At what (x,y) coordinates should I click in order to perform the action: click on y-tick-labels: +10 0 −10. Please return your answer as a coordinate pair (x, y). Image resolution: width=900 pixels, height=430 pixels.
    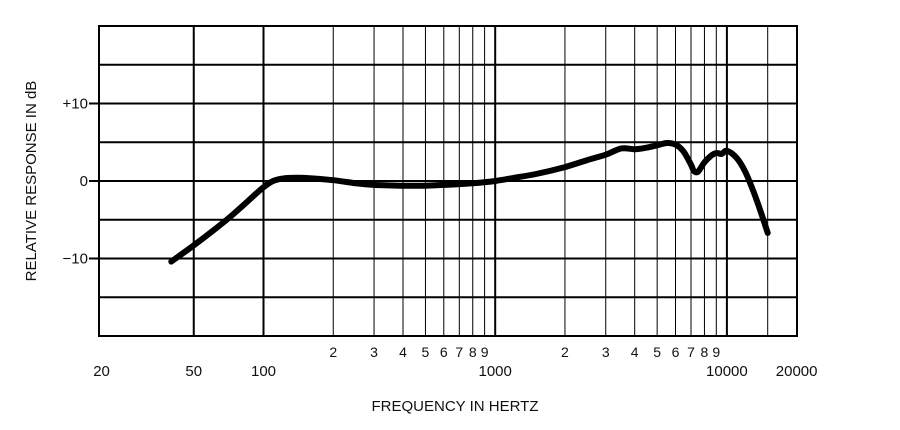
    Looking at the image, I should click on (75, 182).